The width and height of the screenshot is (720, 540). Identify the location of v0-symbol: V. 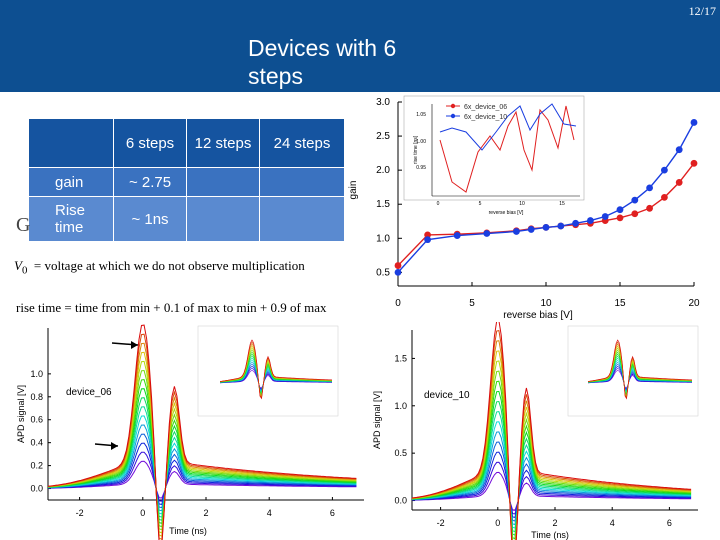
(18, 265).